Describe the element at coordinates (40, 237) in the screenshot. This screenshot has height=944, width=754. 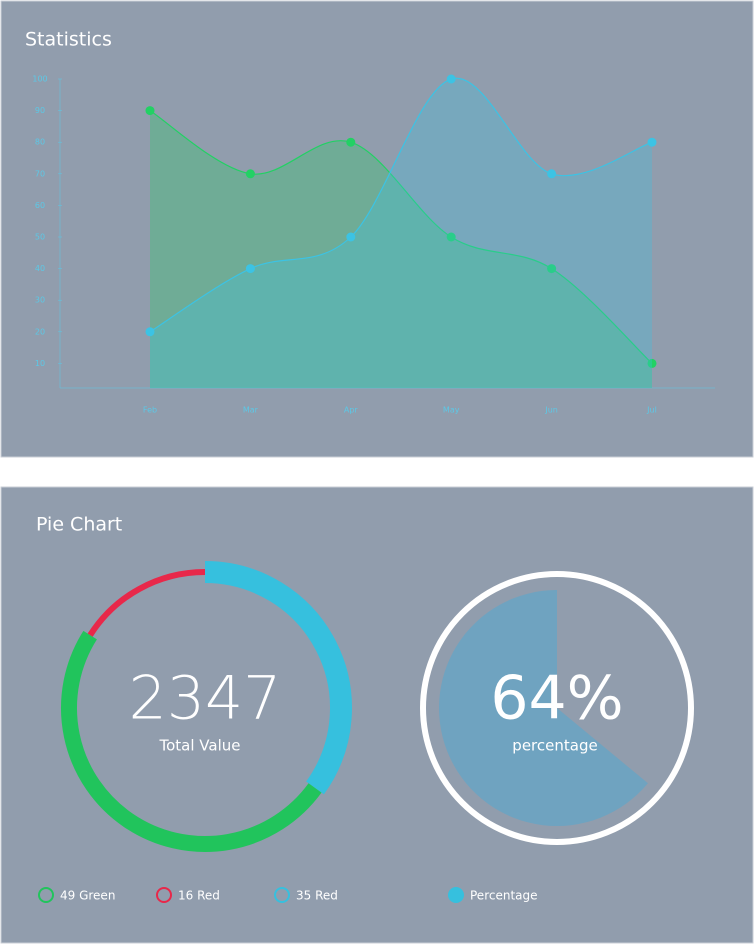
I see `y-tick-label: 50` at that location.